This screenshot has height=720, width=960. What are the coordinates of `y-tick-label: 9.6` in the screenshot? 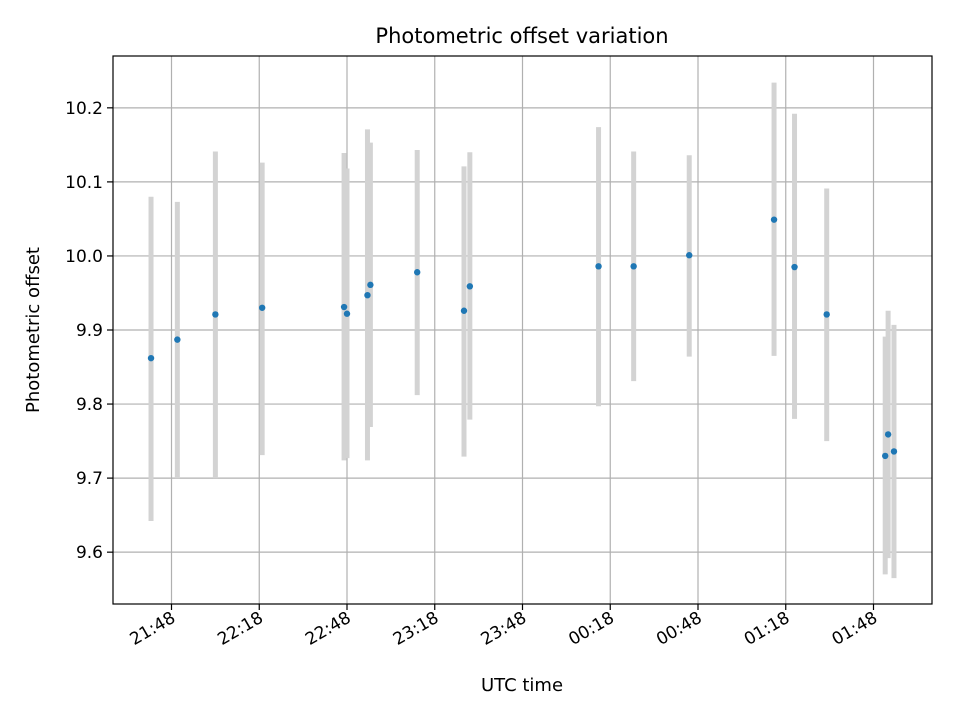 It's located at (89, 553).